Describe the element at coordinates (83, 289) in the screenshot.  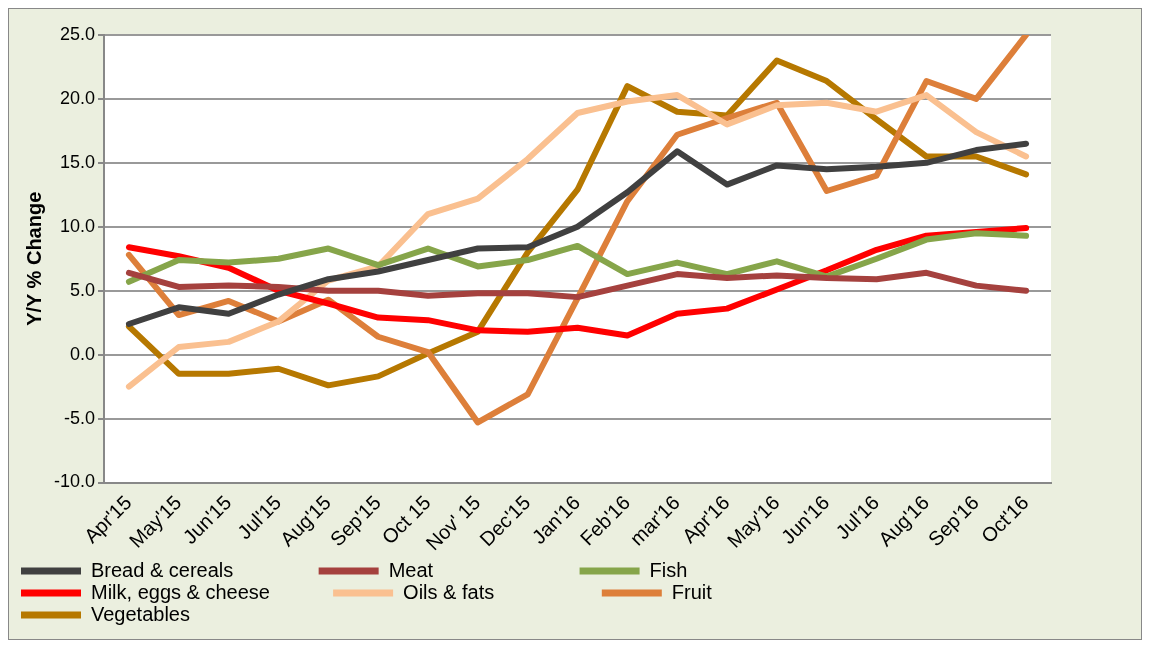
I see `y-tick-label: 5.0` at that location.